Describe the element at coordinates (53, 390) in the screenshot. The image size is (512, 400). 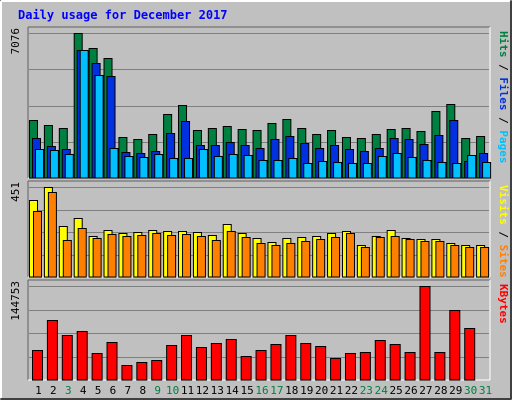
I see `x-tick-day-2: 2` at that location.